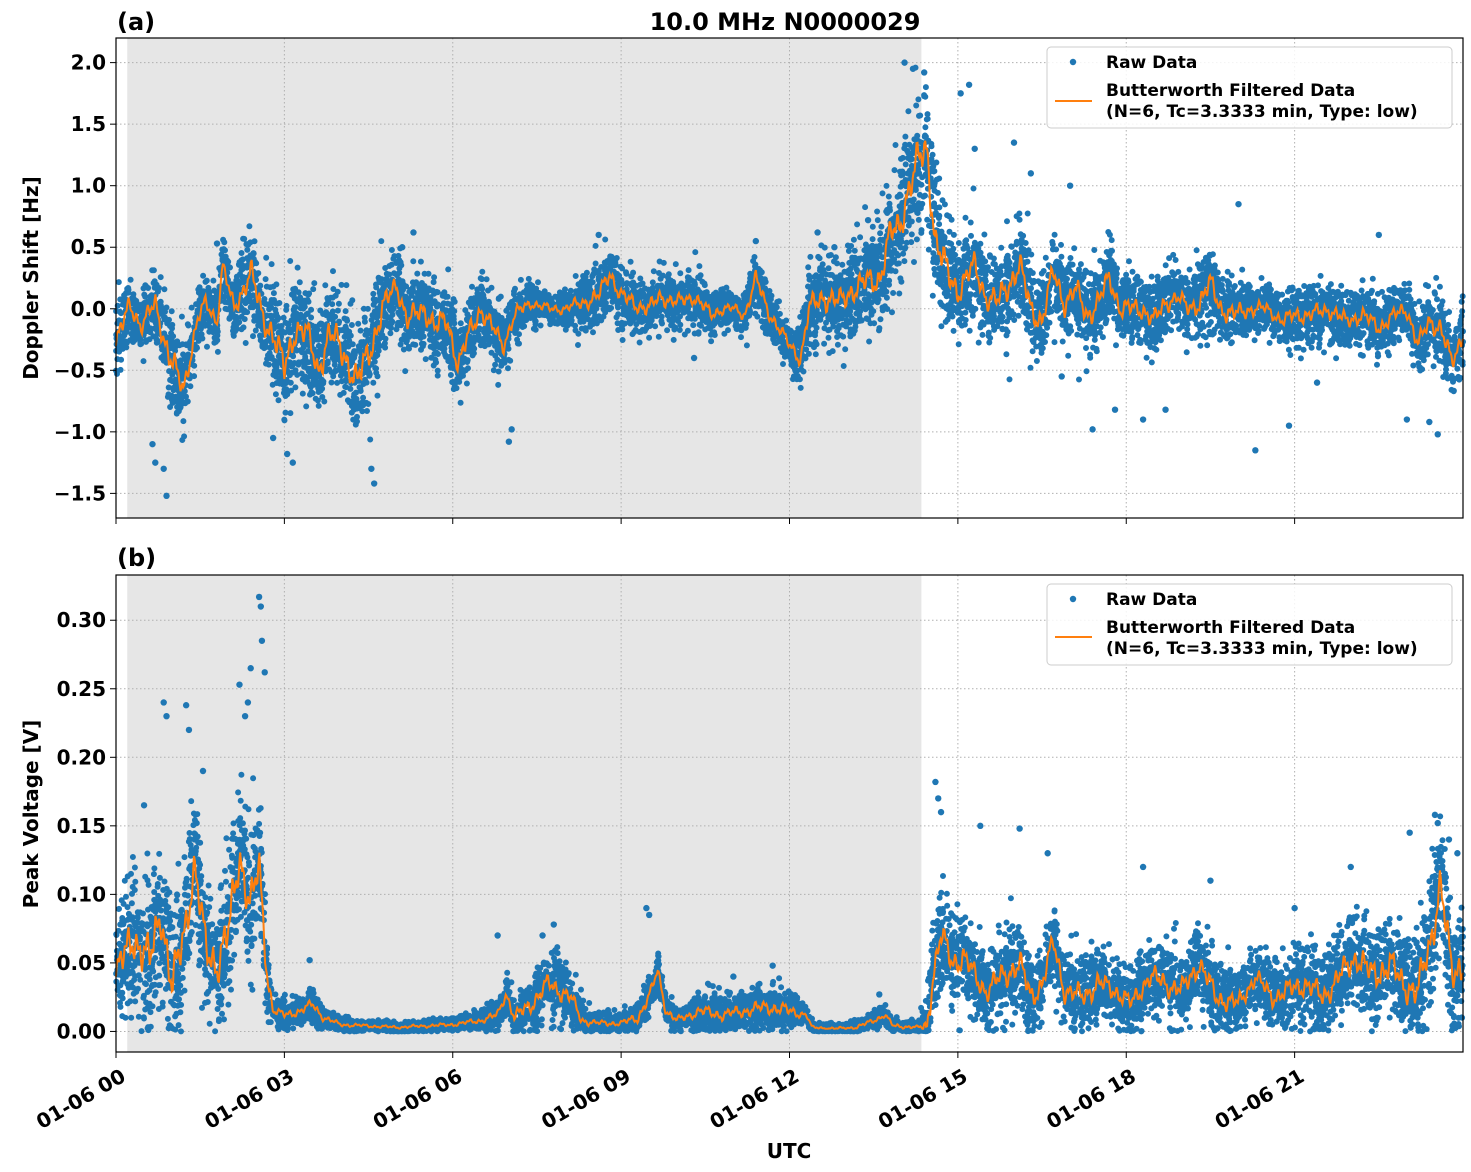 The height and width of the screenshot is (1172, 1471). I want to click on filtered-line, so click(789, 941).